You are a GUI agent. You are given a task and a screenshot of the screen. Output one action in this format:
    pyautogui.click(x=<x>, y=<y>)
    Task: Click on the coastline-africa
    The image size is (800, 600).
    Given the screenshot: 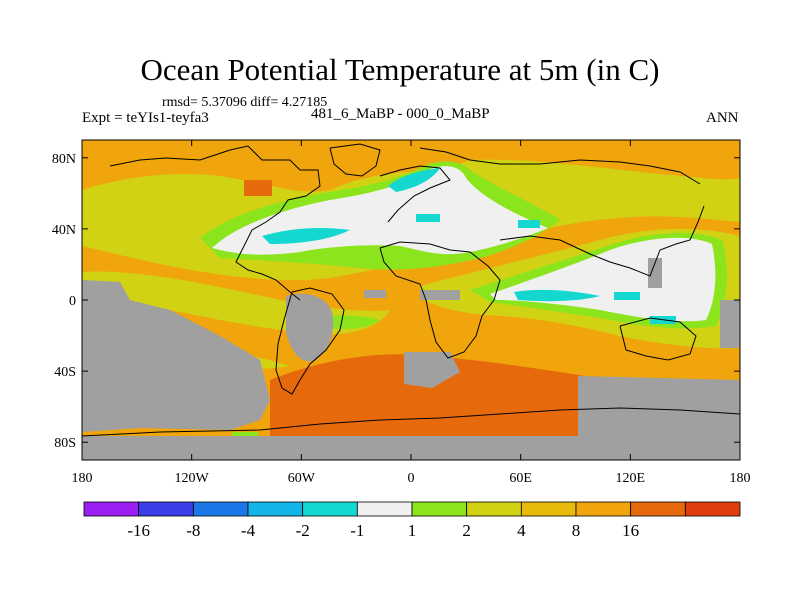 What is the action you would take?
    pyautogui.click(x=440, y=300)
    